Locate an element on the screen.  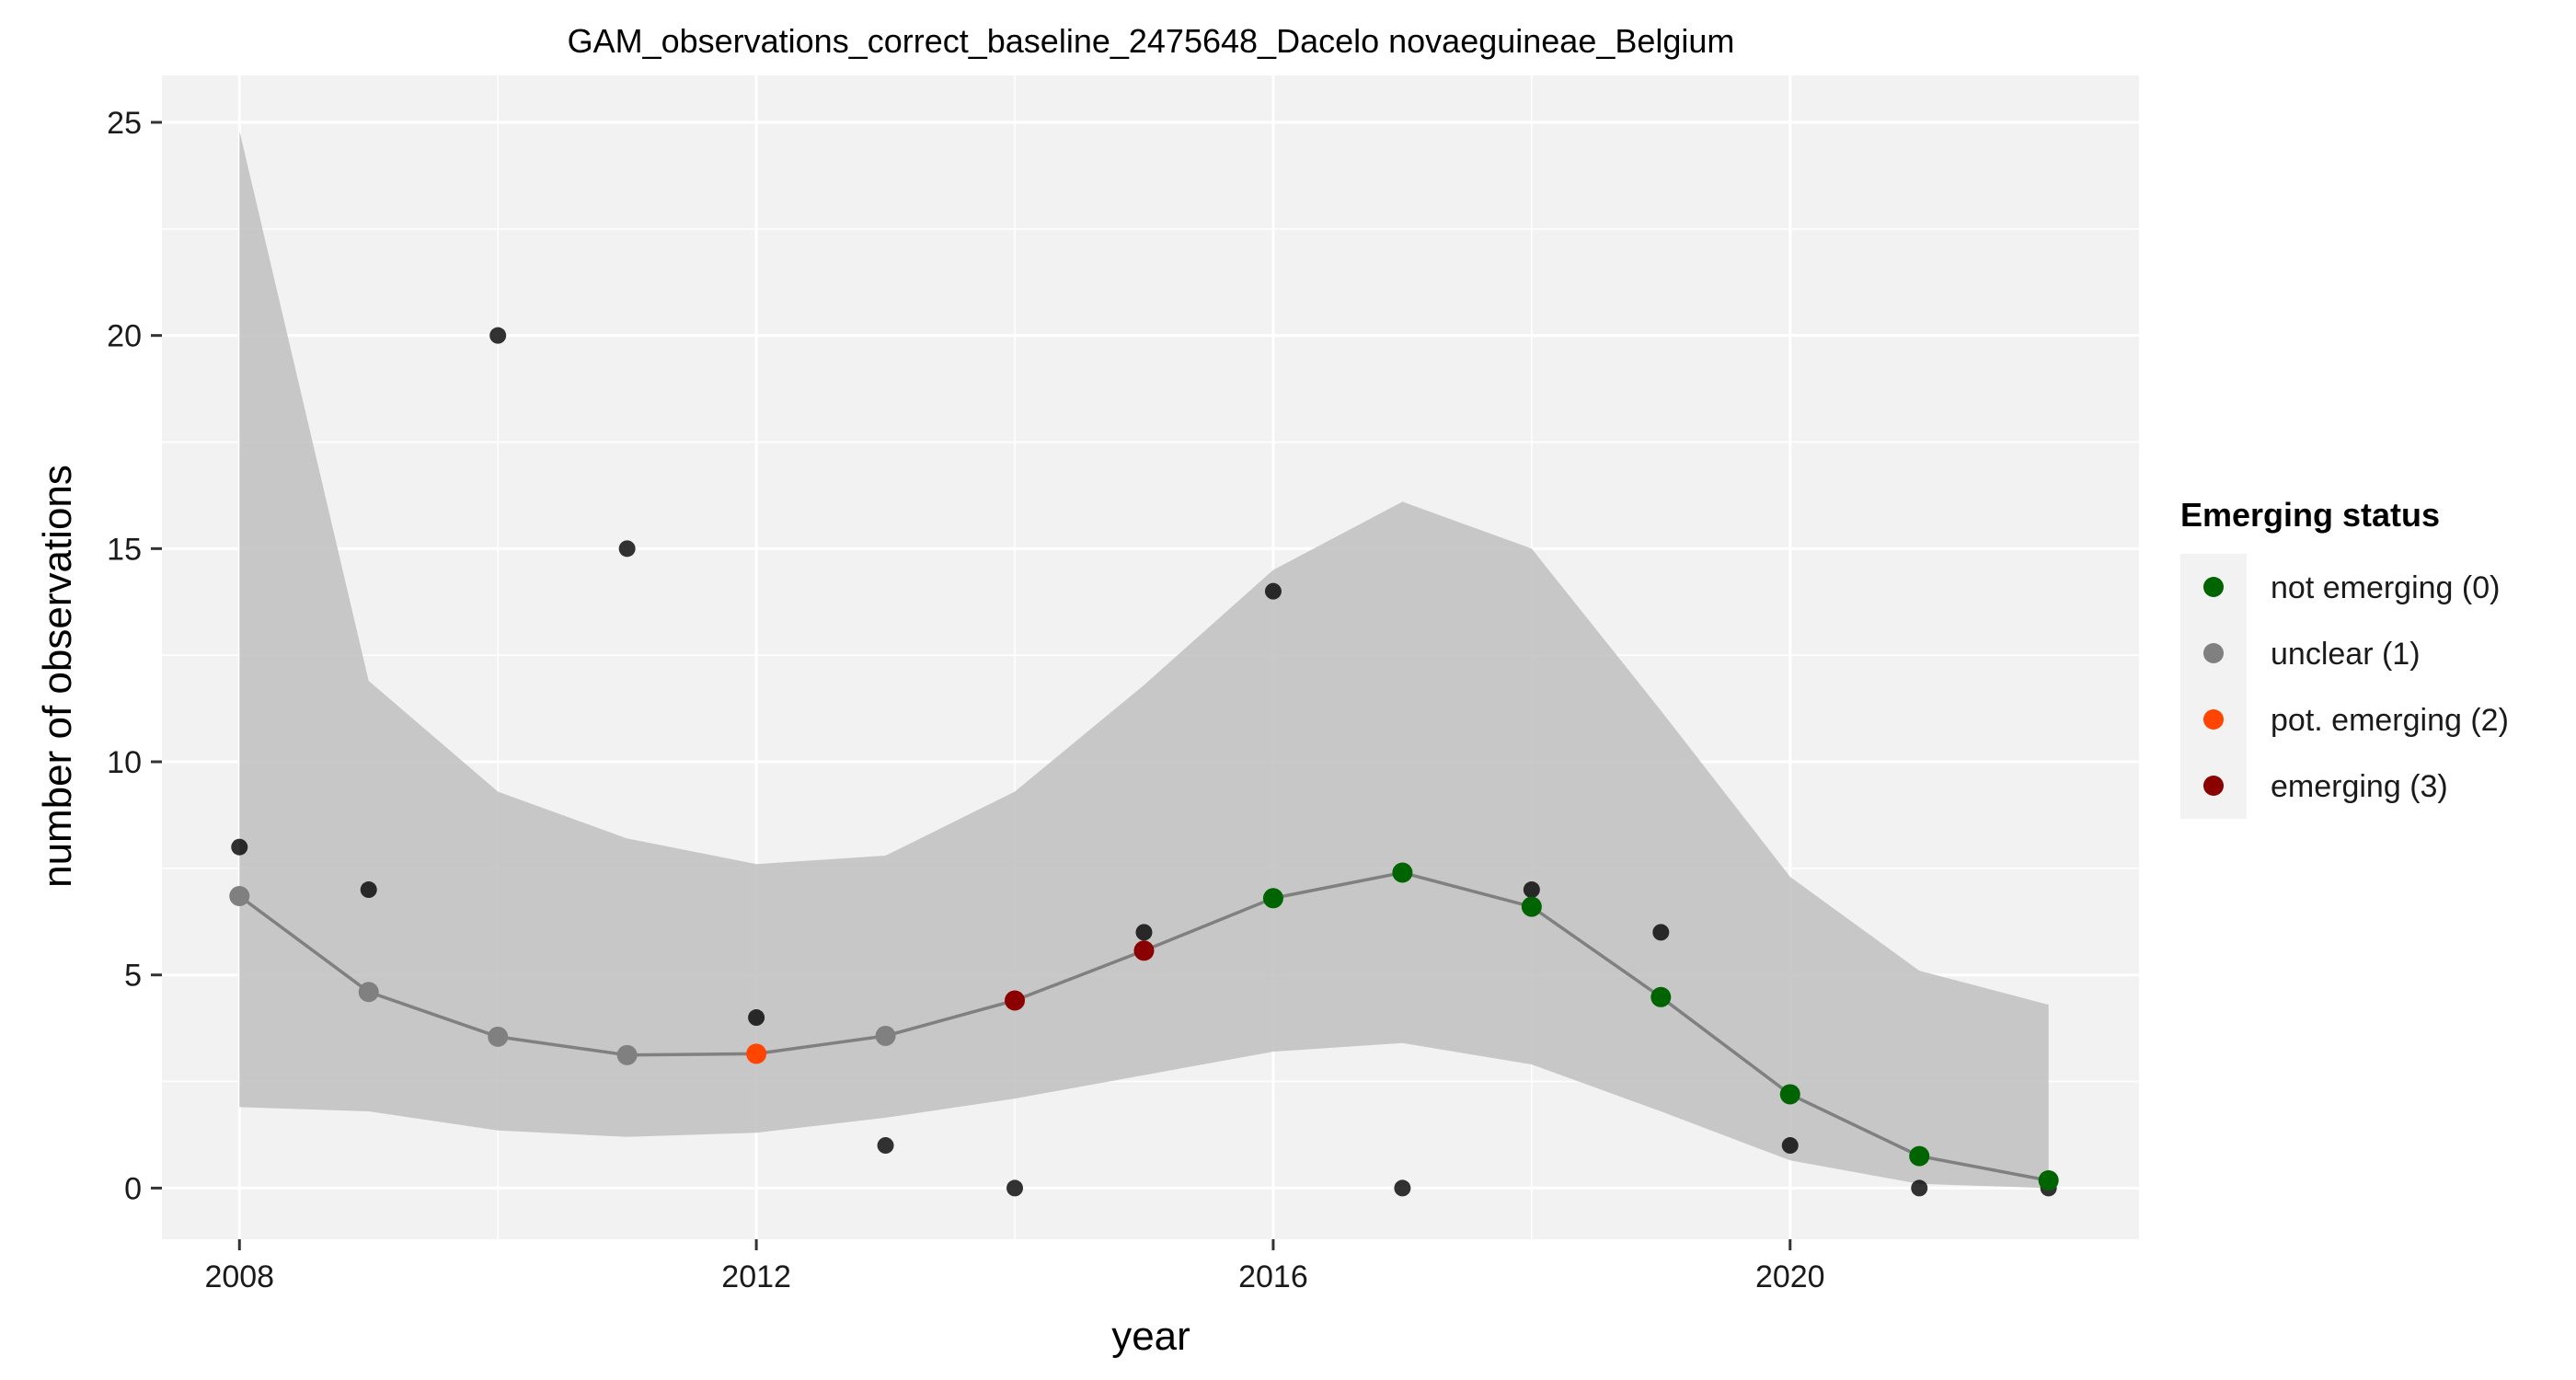
legend-label: unclear (1) is located at coordinates (2346, 654).